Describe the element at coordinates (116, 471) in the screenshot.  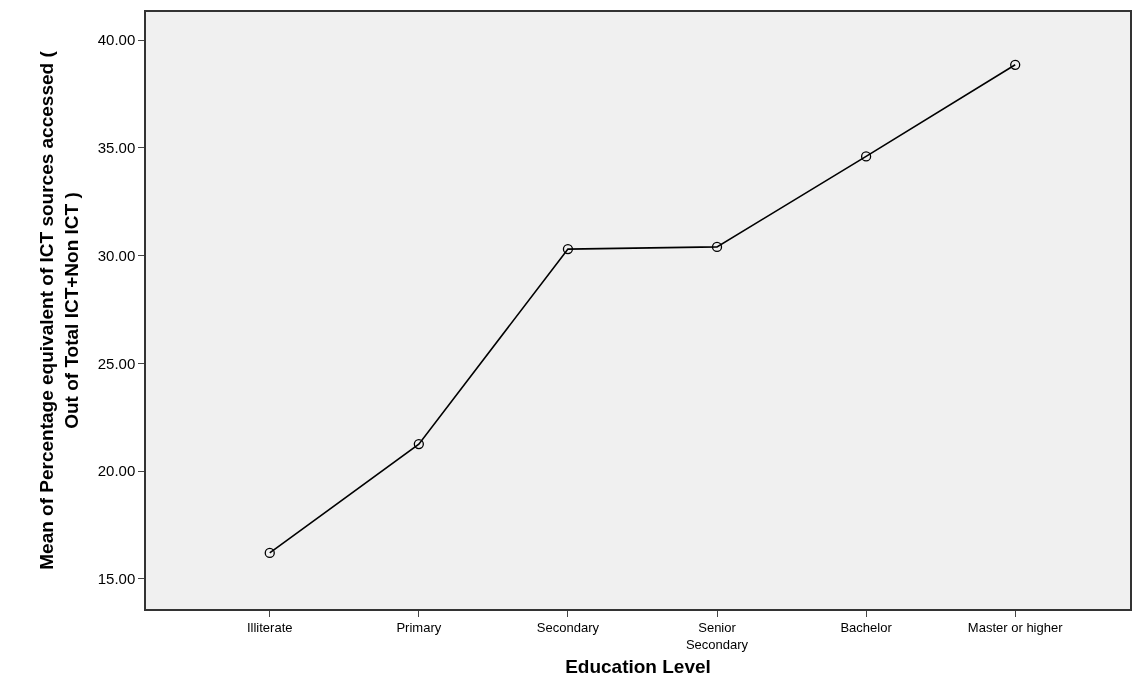
I see `y-tick-label: 20.00` at that location.